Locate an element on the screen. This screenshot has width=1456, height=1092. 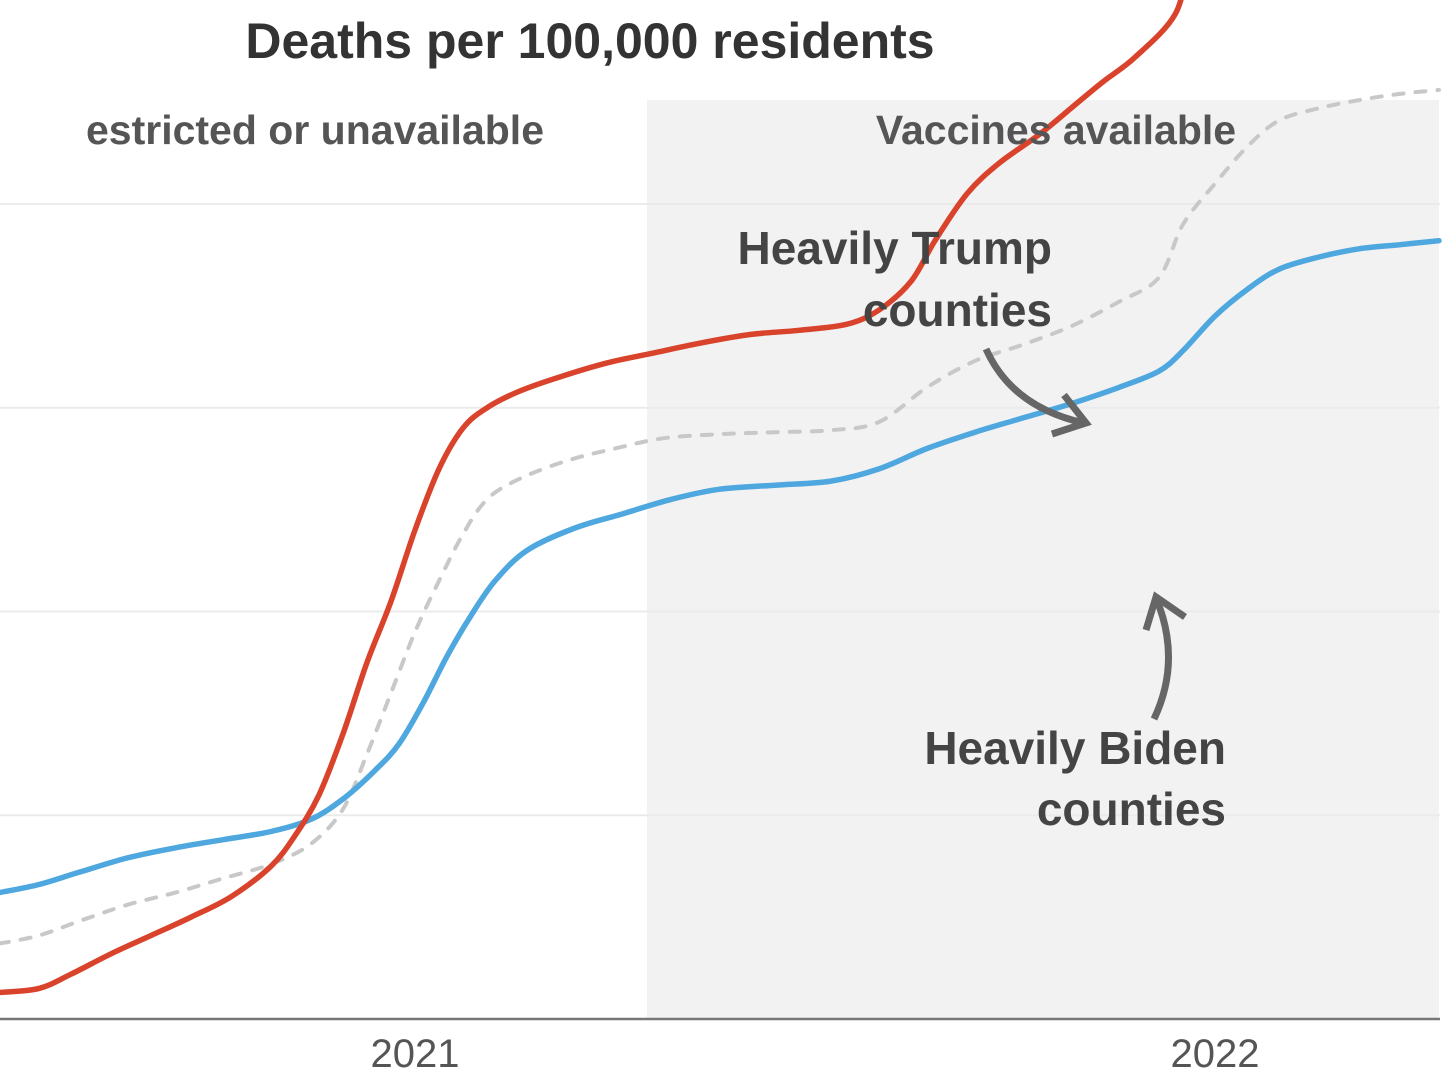
x-tick-label-2021: 2021 is located at coordinates (415, 1054).